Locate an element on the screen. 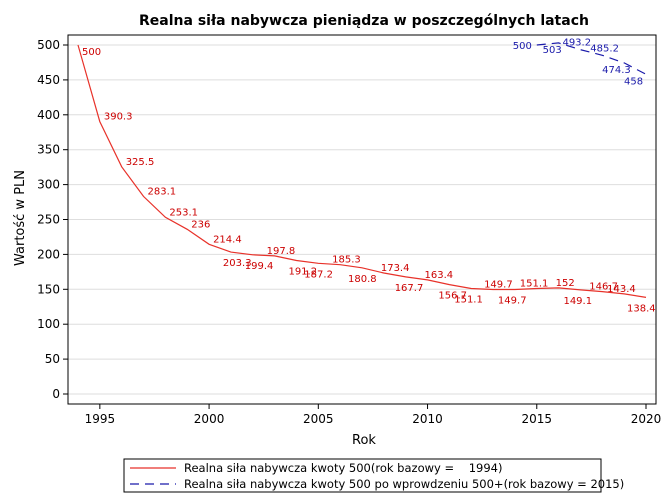  data-label-red-23: 149.1 is located at coordinates (577, 301).